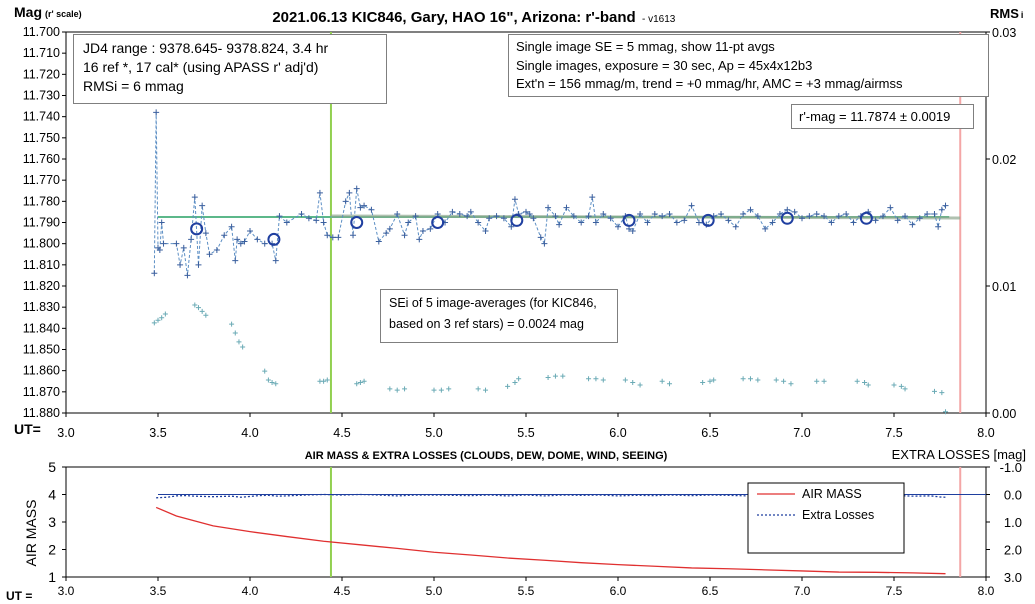 The image size is (1035, 604). Describe the element at coordinates (802, 591) in the screenshot. I see `airmass-x-tick-label: 7.0` at that location.